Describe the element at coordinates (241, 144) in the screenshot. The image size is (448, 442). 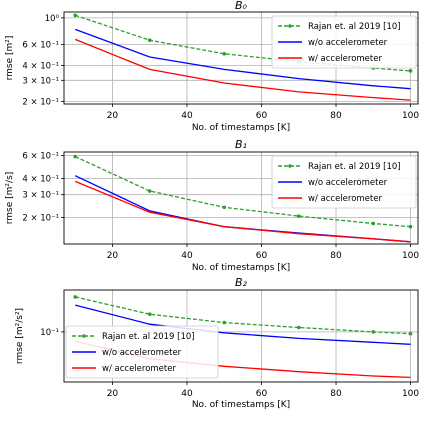
I see `chart-title: B₁` at that location.